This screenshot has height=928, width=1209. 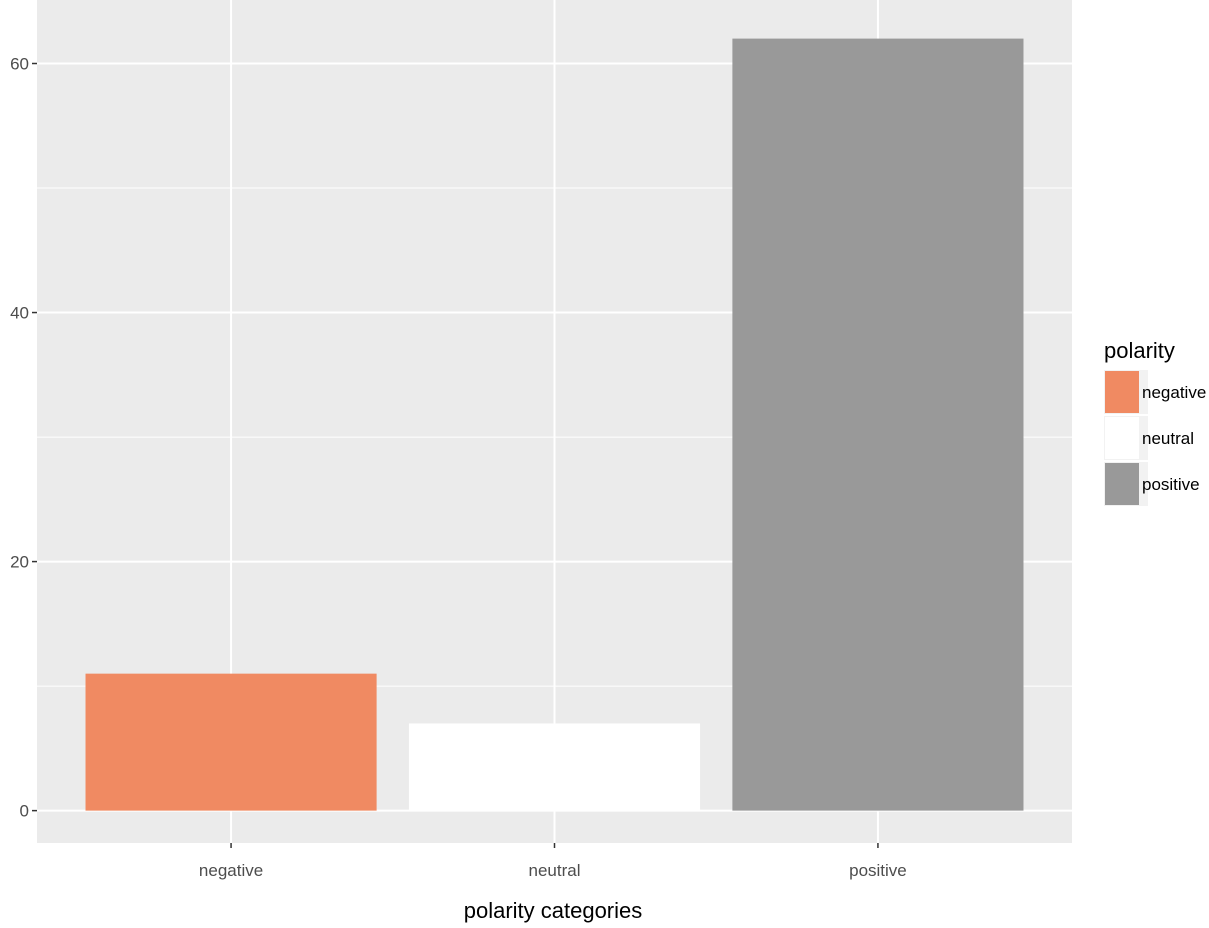 What do you see at coordinates (1171, 484) in the screenshot?
I see `legend-label-positive: positive` at bounding box center [1171, 484].